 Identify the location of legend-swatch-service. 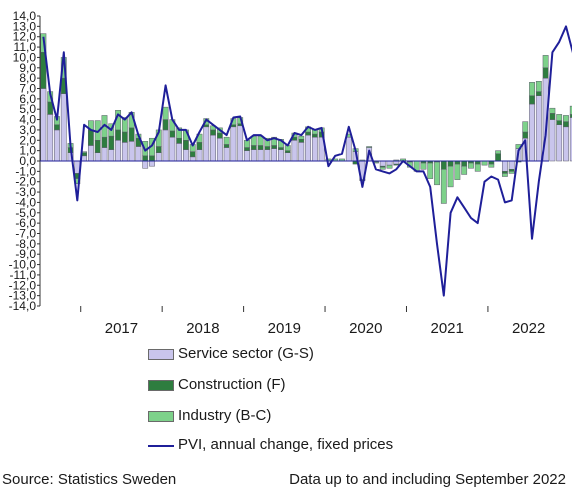
(161, 354).